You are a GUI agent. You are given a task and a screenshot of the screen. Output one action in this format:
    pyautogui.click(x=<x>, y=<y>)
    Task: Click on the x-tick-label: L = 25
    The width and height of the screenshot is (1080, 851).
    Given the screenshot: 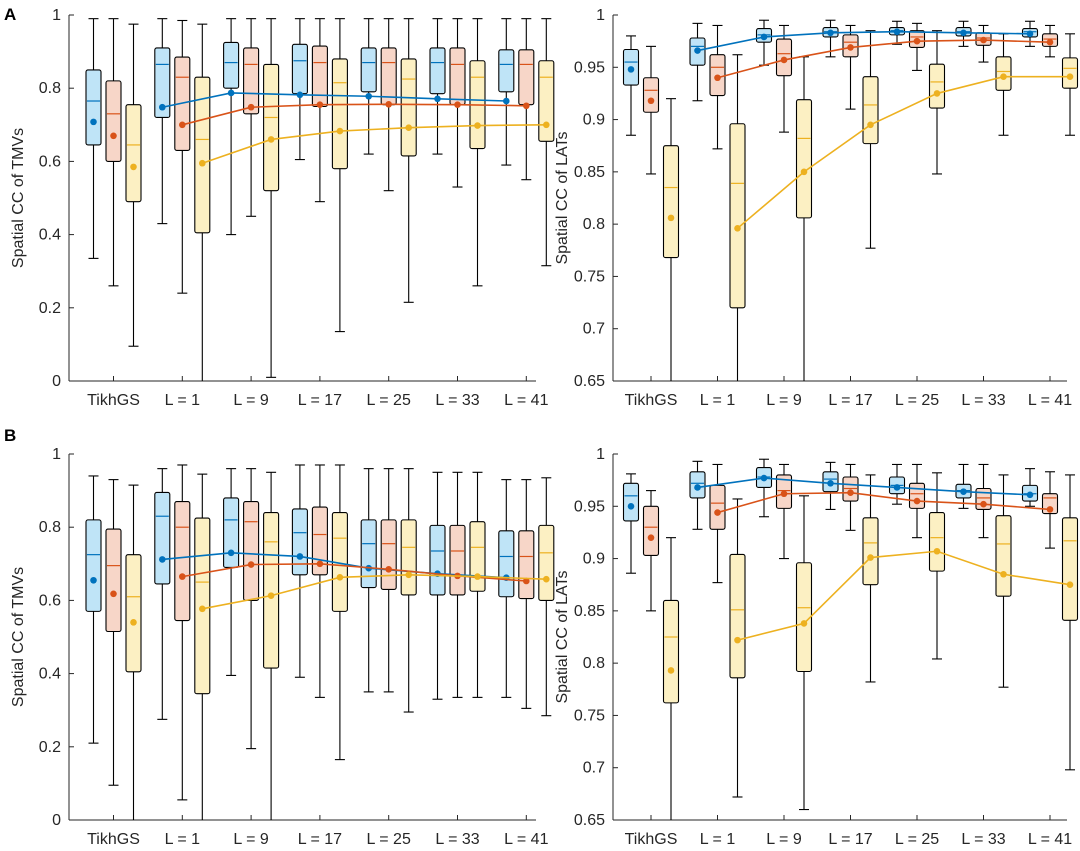 What is the action you would take?
    pyautogui.click(x=389, y=839)
    